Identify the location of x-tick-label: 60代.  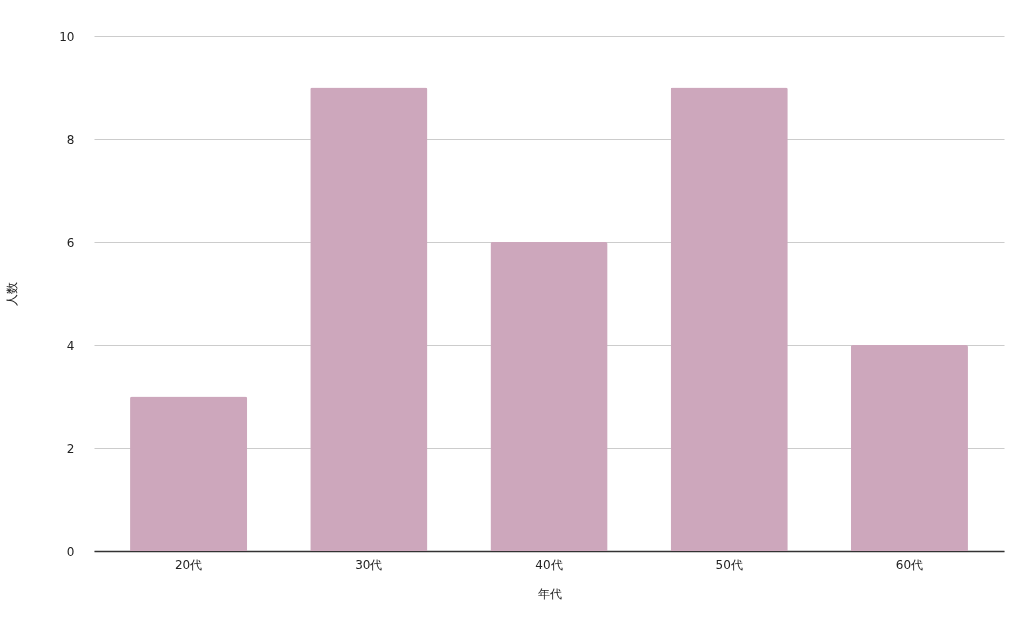
(909, 564).